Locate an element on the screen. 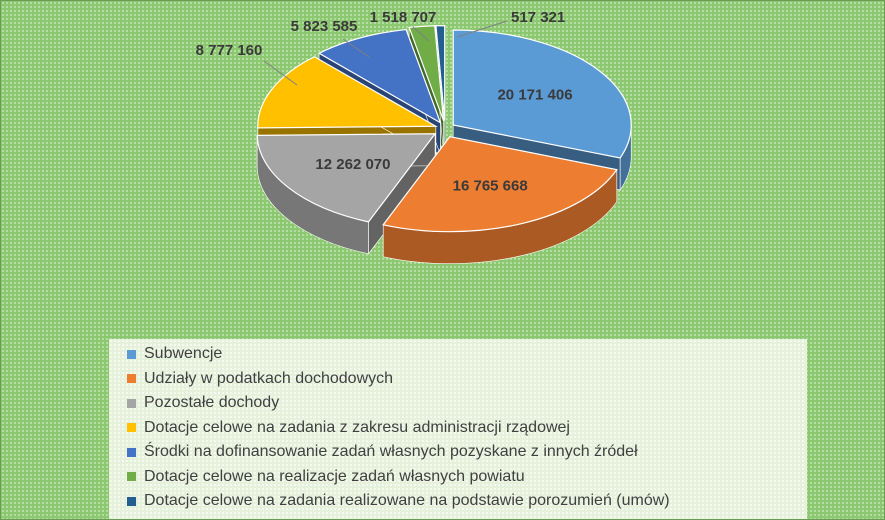 Image resolution: width=885 pixels, height=520 pixels. legend-item-subwencje: Subwencje is located at coordinates (467, 354).